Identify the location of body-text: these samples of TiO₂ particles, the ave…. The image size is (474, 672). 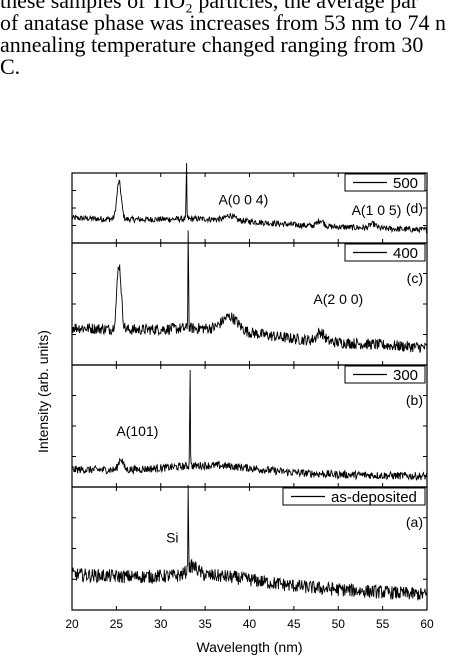
(237, 39).